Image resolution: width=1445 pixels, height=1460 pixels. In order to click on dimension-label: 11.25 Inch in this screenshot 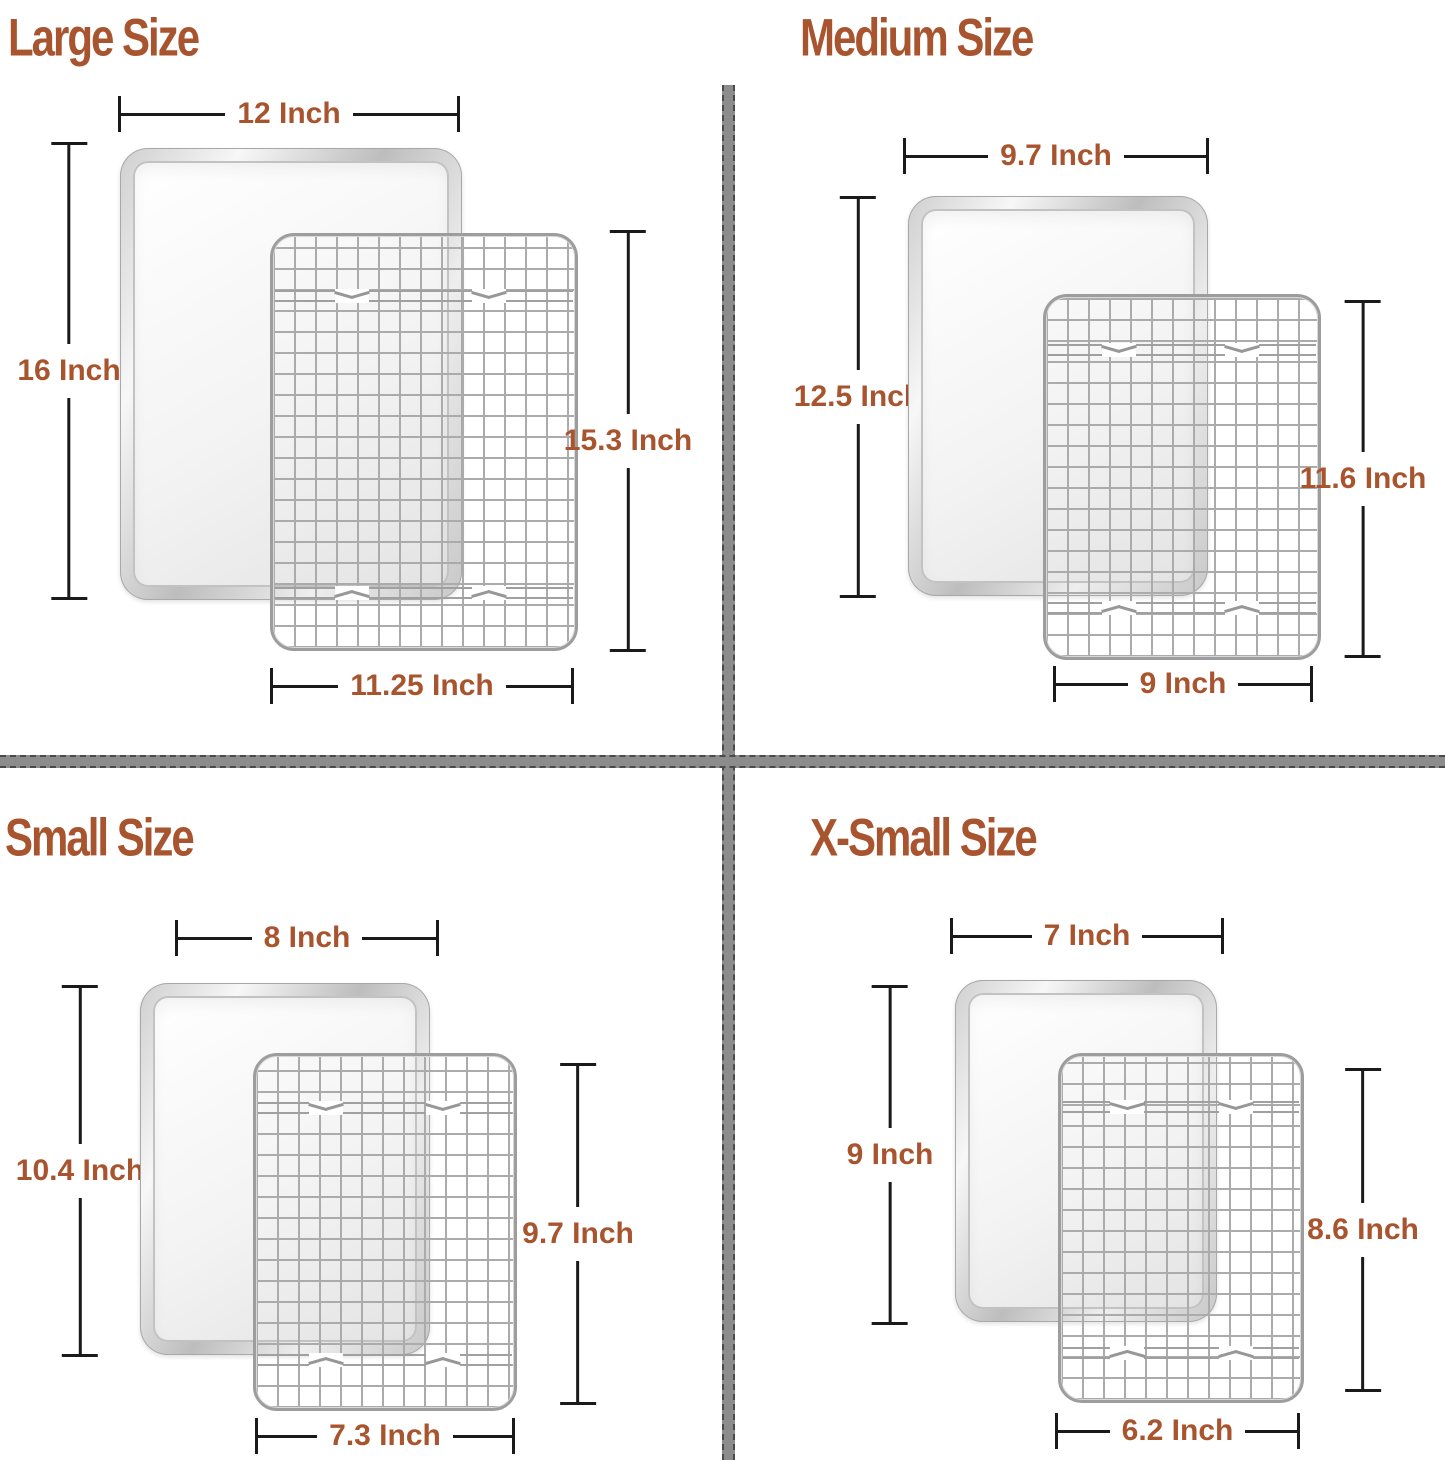, I will do `click(422, 685)`.